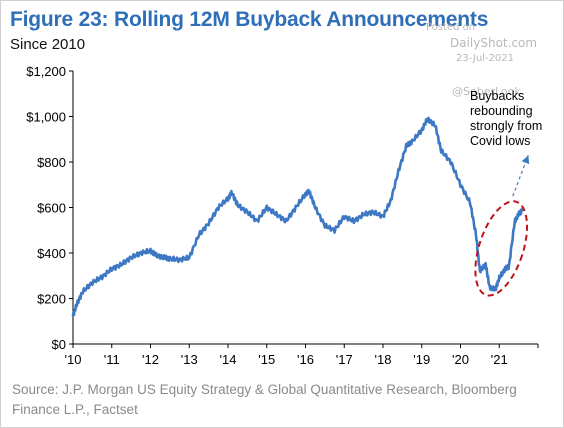 The image size is (564, 428). I want to click on y-tick-label: $600, so click(51, 208).